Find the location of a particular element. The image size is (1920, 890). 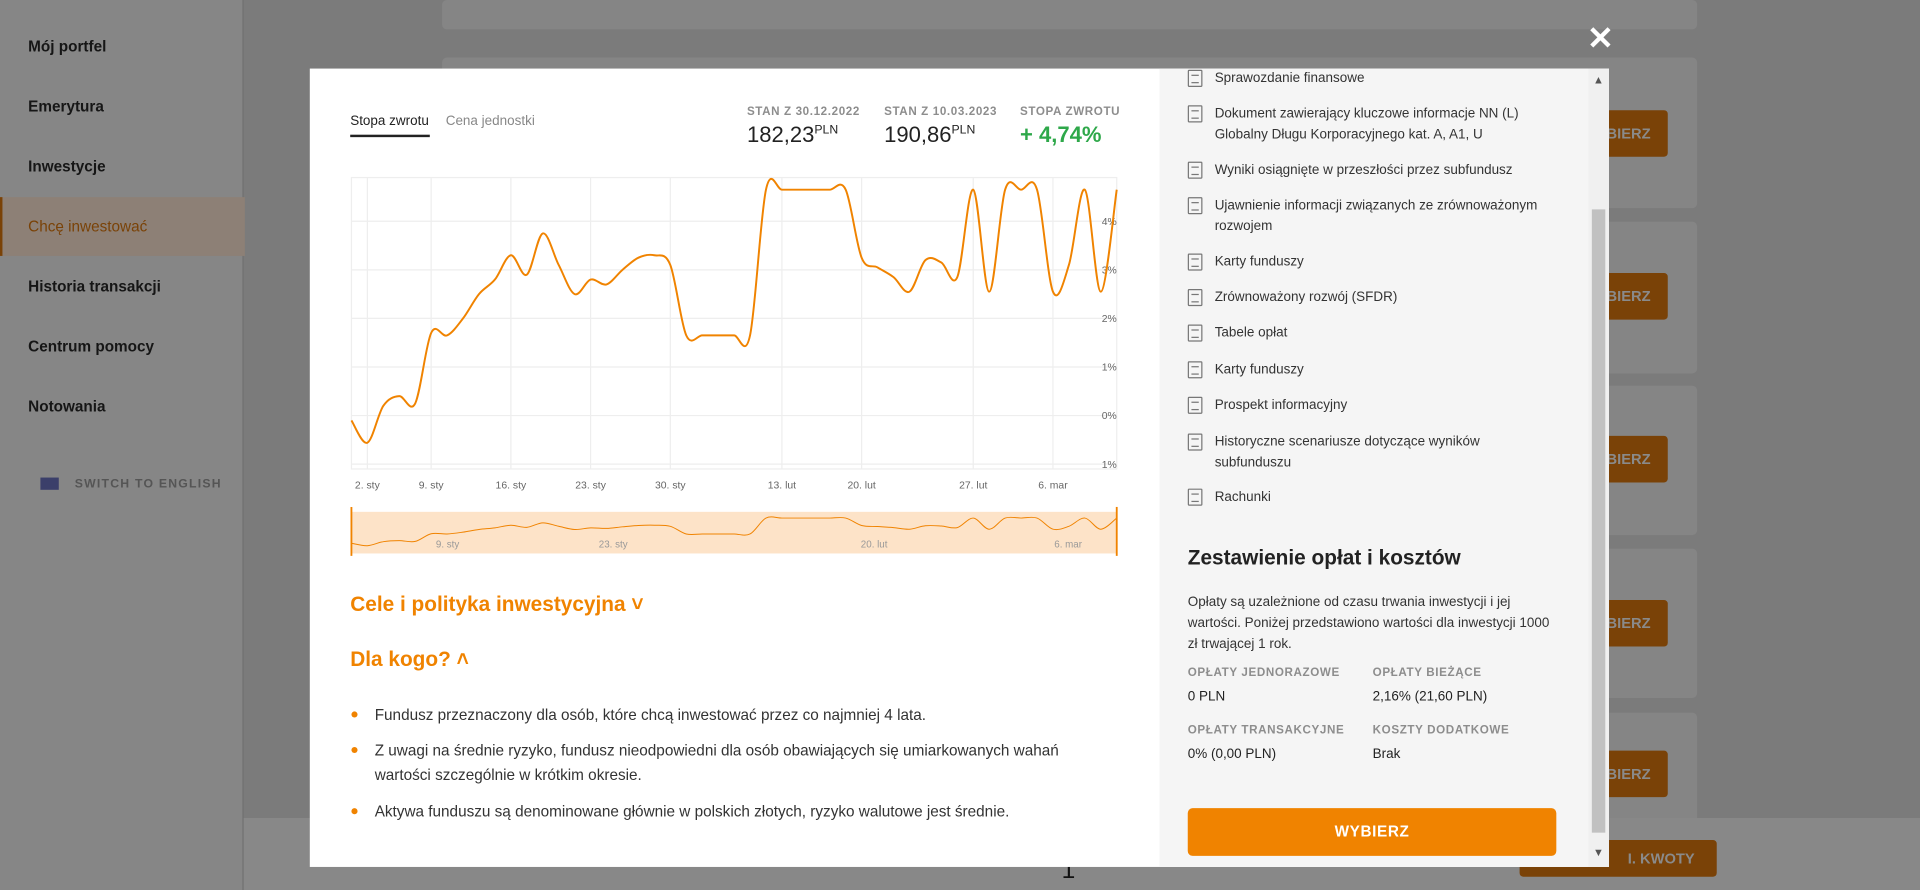

stat-label: STAN Z 10.03.2023 is located at coordinates (941, 112).